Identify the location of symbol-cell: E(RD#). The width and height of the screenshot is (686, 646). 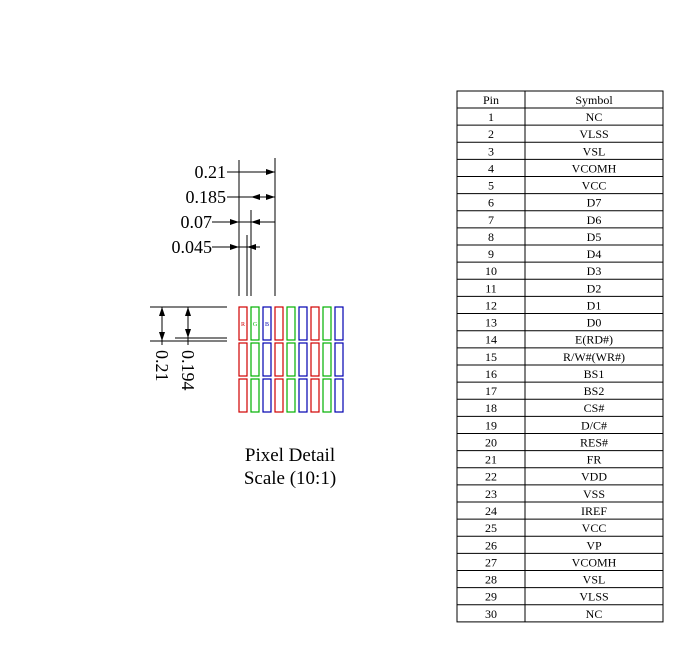
(594, 340).